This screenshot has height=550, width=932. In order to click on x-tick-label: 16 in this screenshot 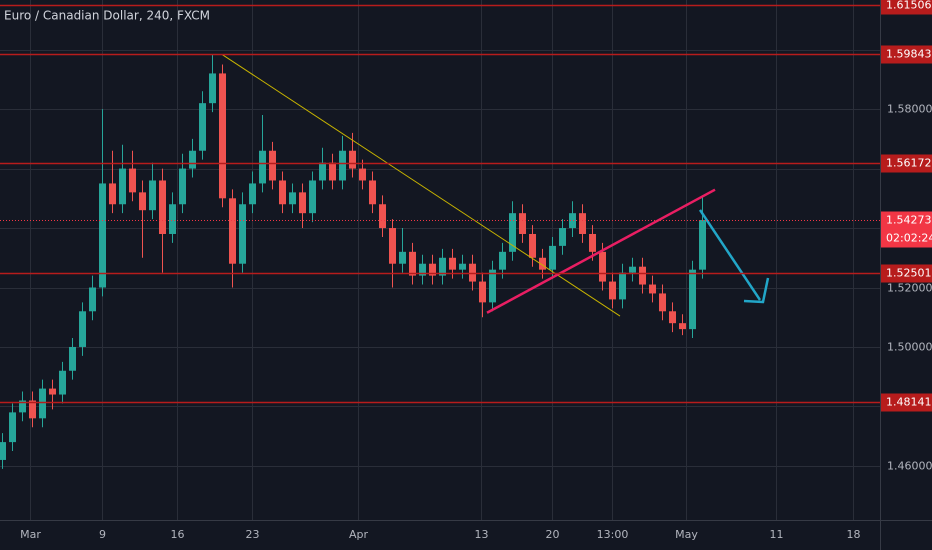, I will do `click(178, 534)`.